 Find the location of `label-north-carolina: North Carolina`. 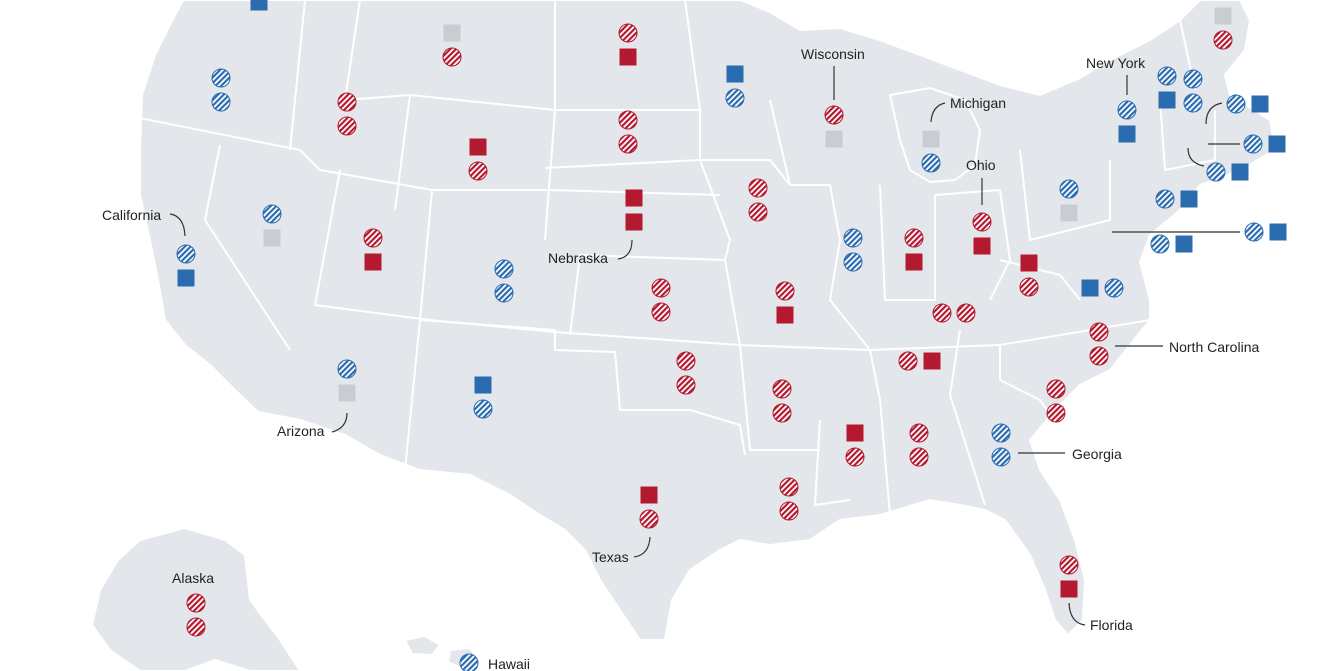

label-north-carolina: North Carolina is located at coordinates (1214, 347).